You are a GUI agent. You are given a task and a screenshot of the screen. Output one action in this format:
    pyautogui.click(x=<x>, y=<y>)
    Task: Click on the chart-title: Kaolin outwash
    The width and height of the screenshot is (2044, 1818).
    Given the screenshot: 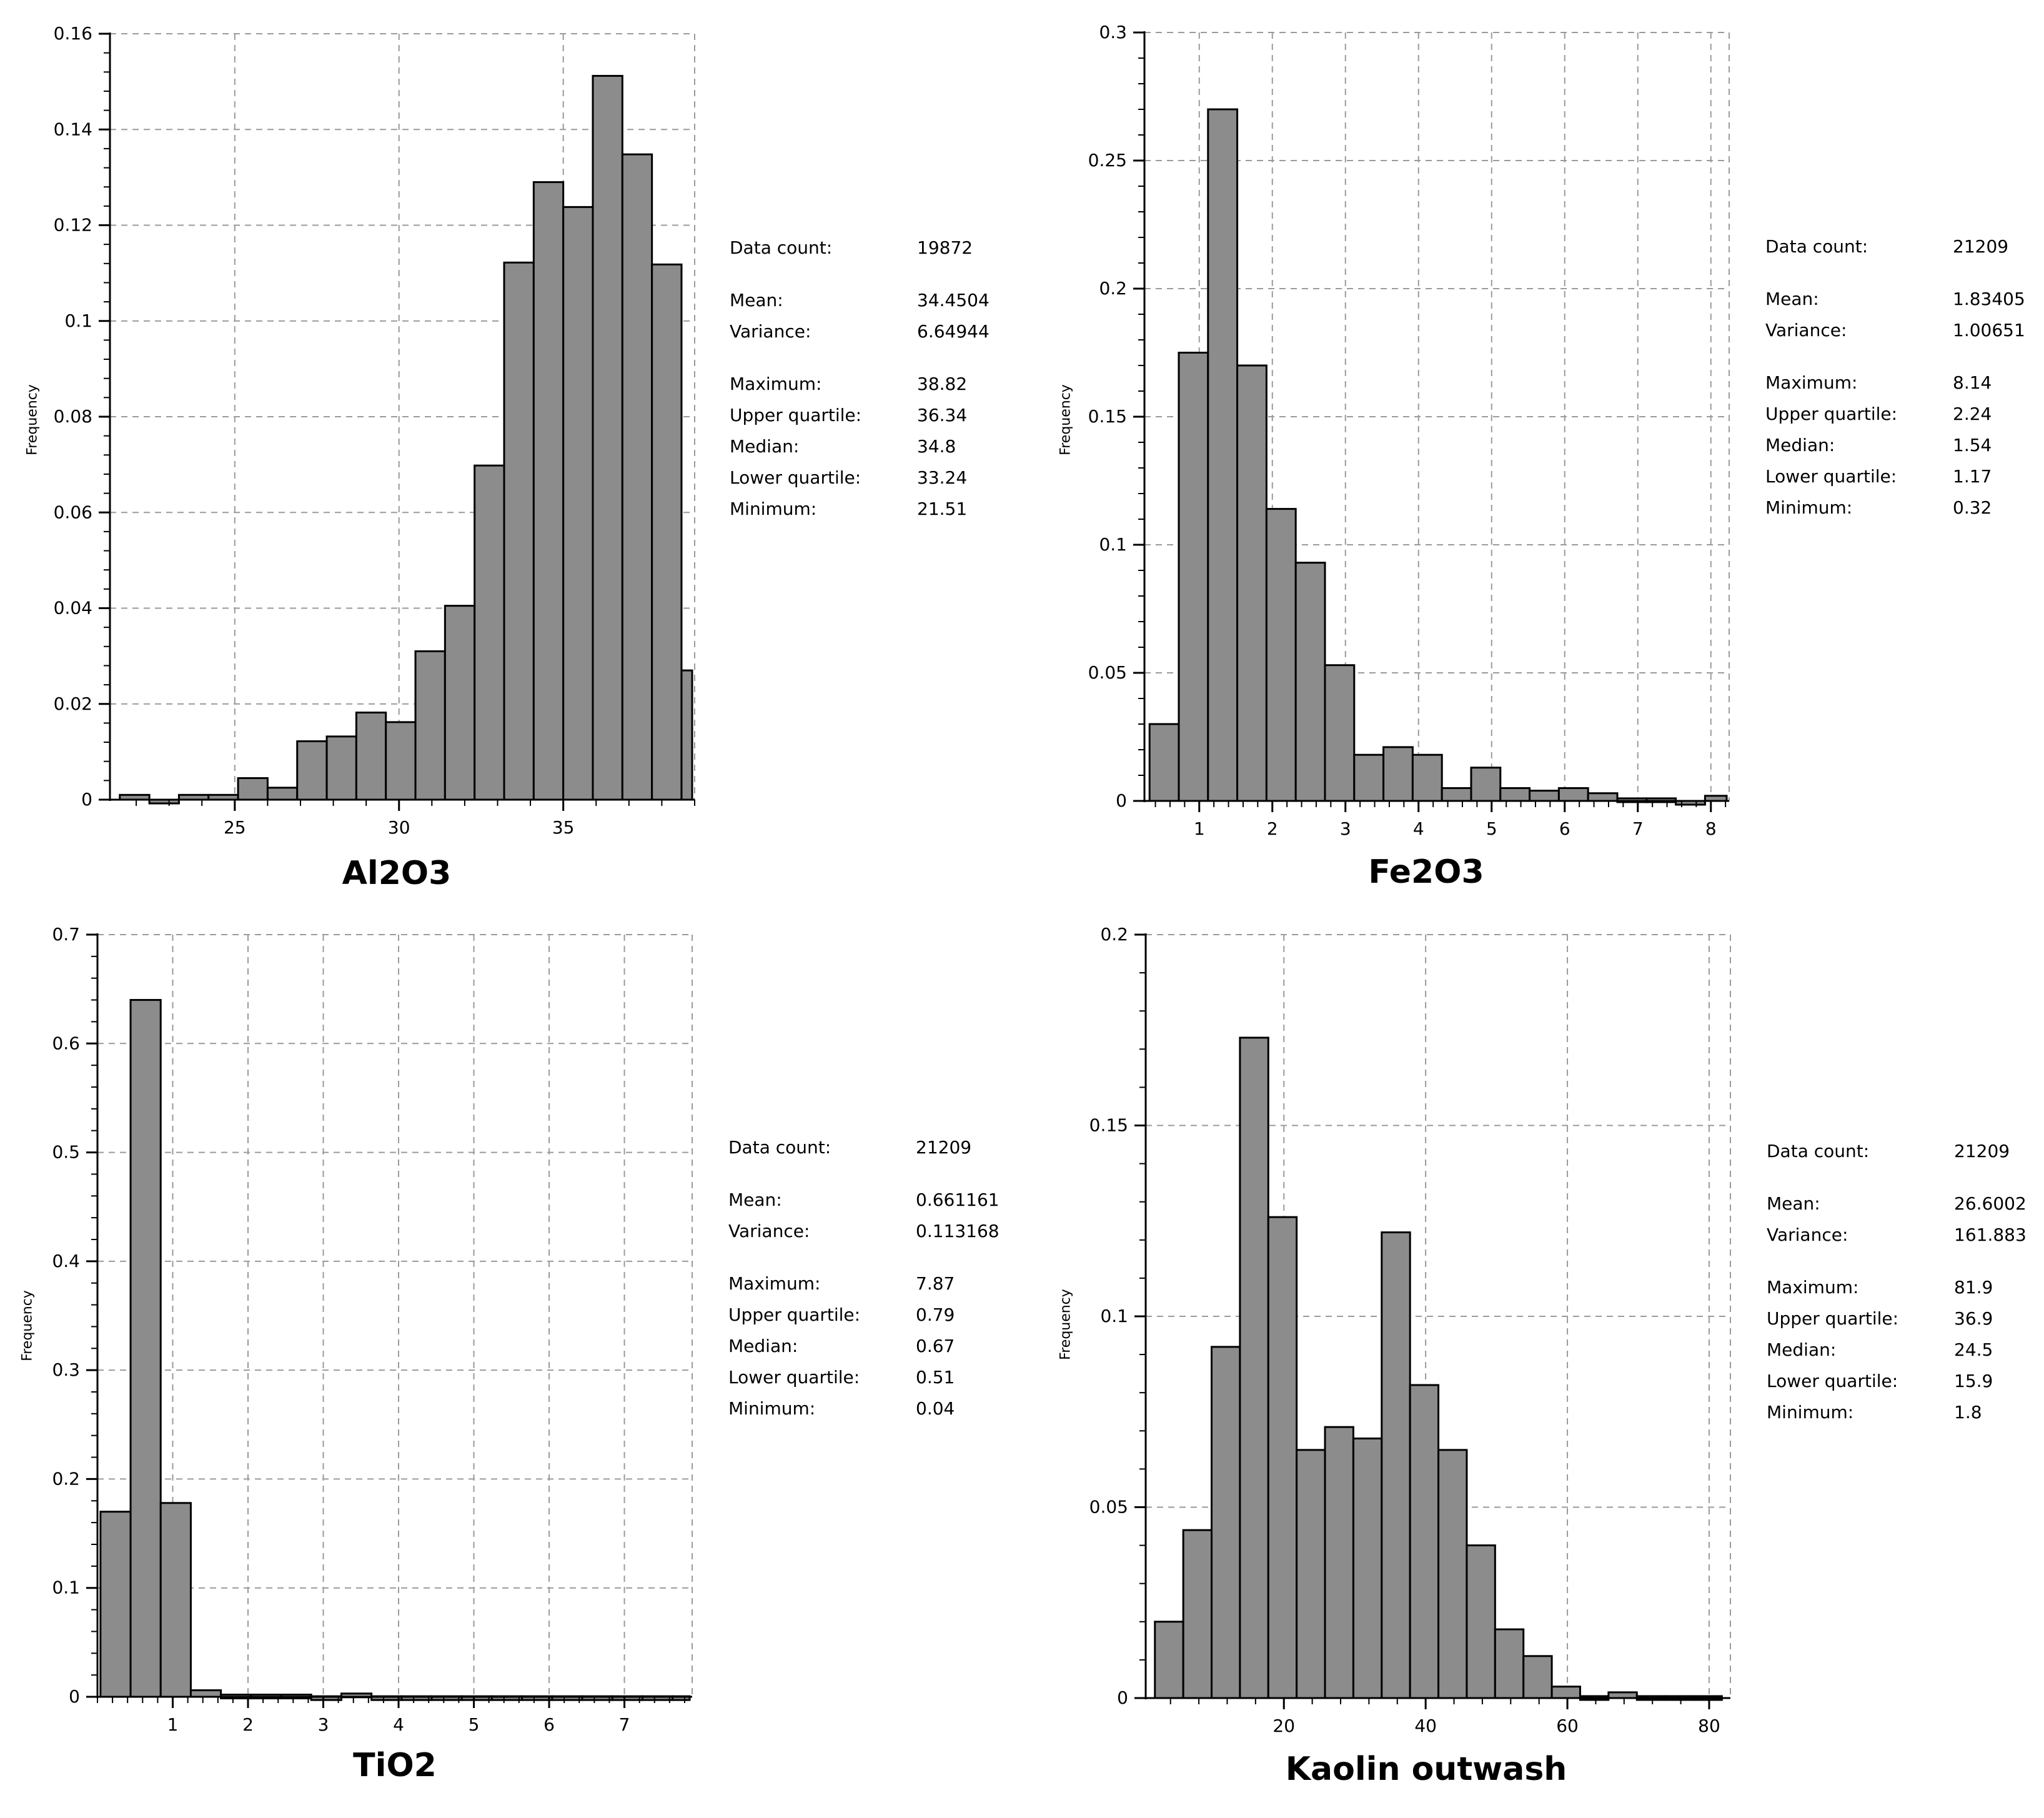 What is the action you would take?
    pyautogui.click(x=1426, y=1769)
    